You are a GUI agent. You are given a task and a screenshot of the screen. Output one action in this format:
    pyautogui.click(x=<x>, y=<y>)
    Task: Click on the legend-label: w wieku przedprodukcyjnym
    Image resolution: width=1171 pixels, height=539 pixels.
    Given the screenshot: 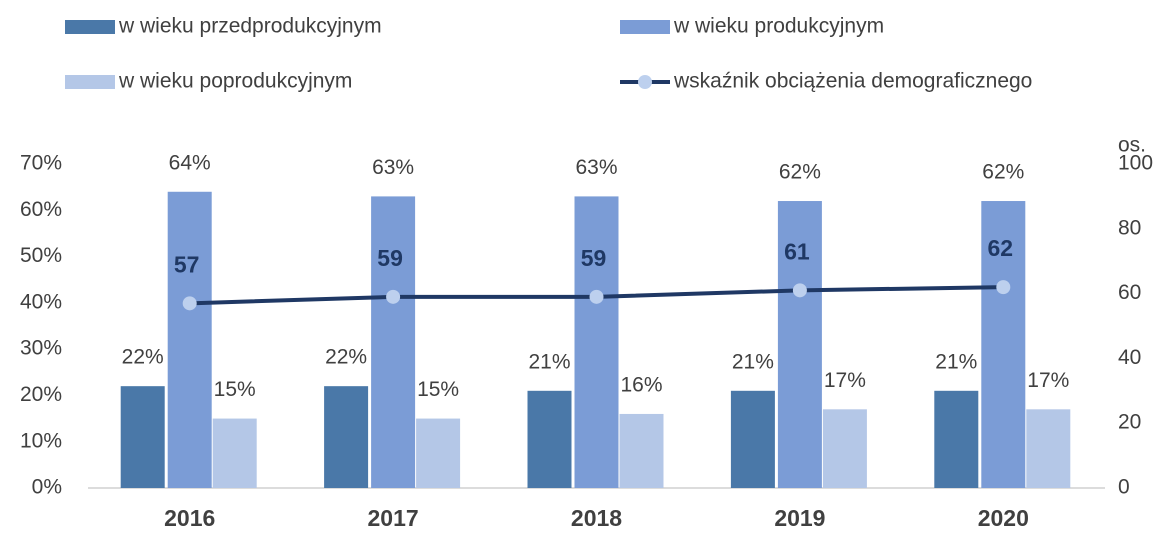 What is the action you would take?
    pyautogui.click(x=250, y=26)
    